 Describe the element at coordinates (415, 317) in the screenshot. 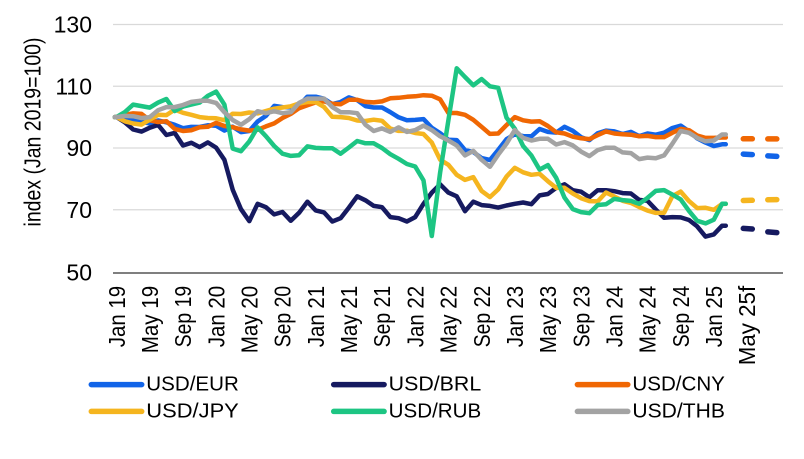

I see `svg-text: Jan 22` at that location.